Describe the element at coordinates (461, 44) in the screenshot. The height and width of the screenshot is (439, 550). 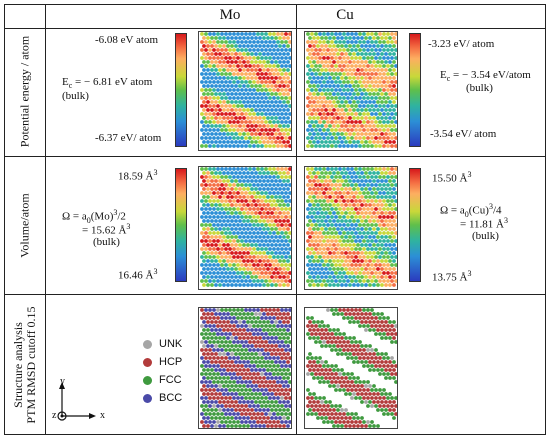
I see `cu-energy-max: -3.23 eV/ atom` at that location.